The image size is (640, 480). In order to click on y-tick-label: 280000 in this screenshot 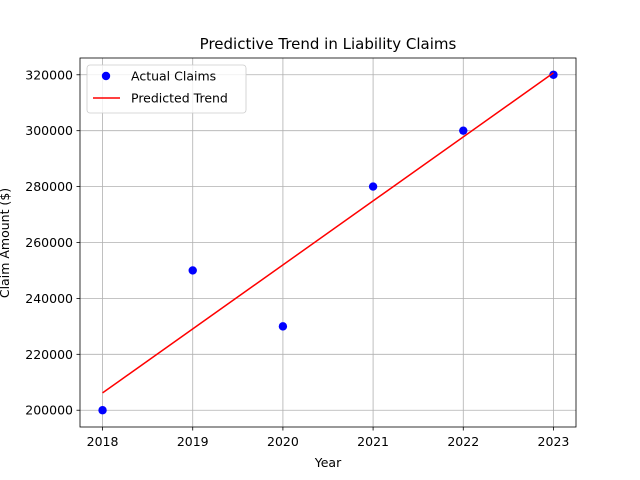, I will do `click(49, 186)`.